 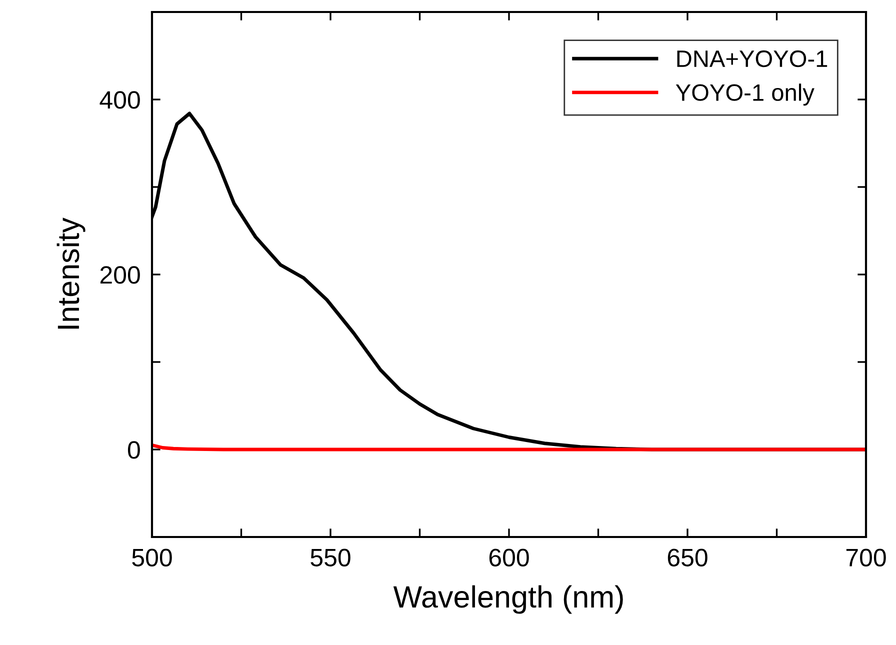 I want to click on legend-label: YOYO-1 only, so click(x=745, y=95).